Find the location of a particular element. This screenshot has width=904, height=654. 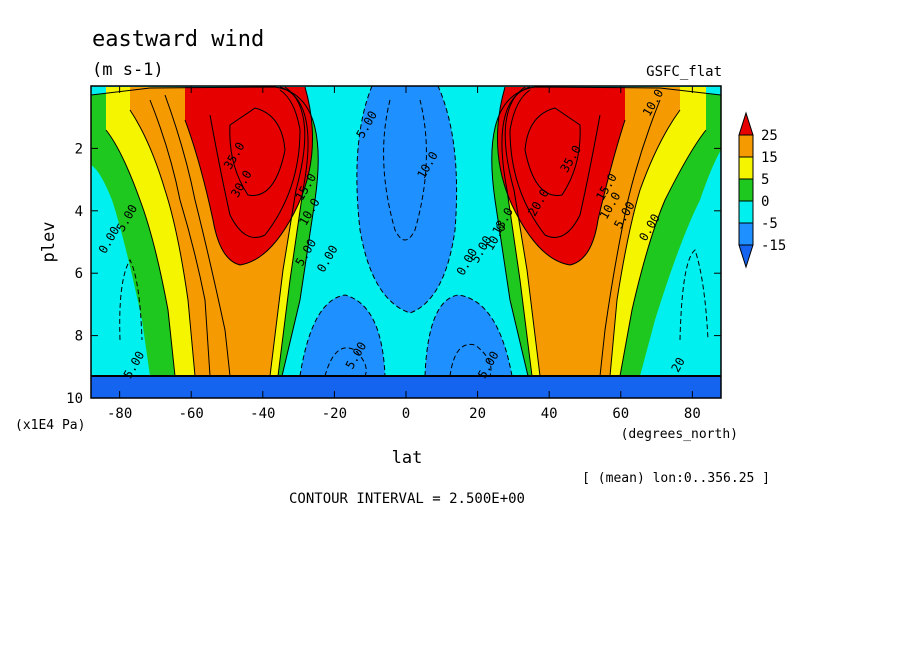

colorbar-label: -5 is located at coordinates (769, 224).